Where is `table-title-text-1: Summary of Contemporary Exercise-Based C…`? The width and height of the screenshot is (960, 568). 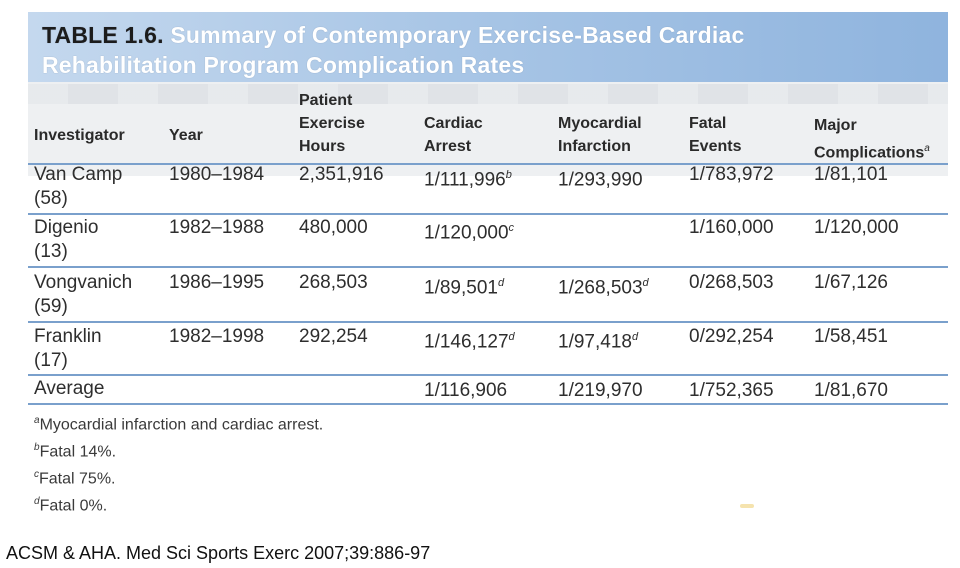 table-title-text-1: Summary of Contemporary Exercise-Based C… is located at coordinates (457, 35).